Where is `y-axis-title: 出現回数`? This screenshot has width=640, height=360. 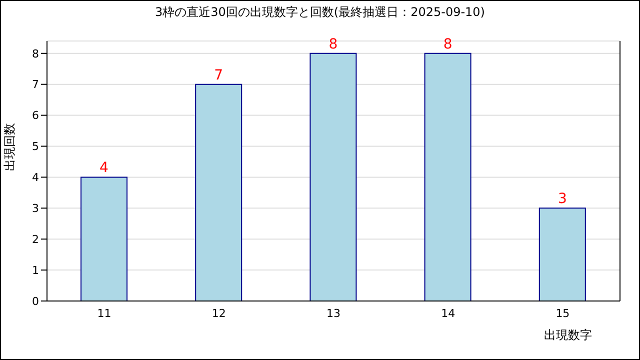 y-axis-title: 出現回数 is located at coordinates (9, 147).